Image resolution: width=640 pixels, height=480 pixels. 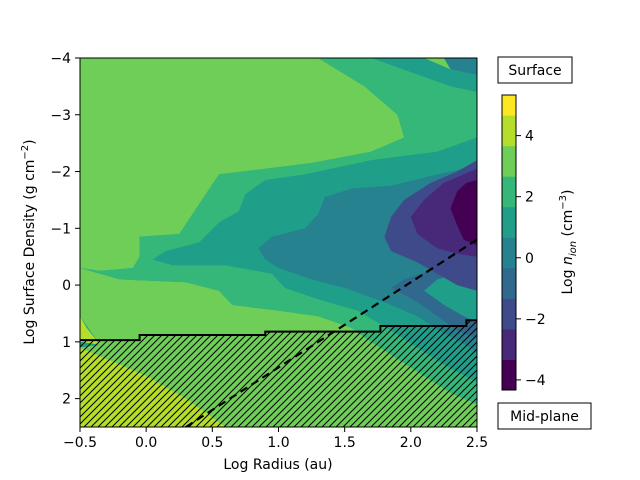 What do you see at coordinates (30, 141) in the screenshot?
I see `y-axis-label-close: )` at bounding box center [30, 141].